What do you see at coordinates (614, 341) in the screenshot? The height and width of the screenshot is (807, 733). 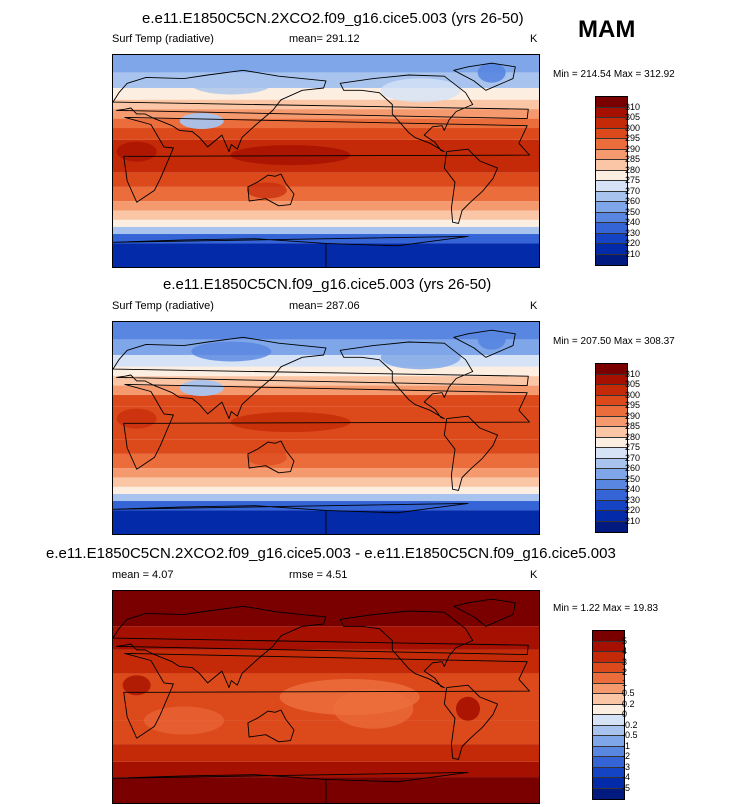 I see `panel-2-minmax: Min = 207.50 Max = 308.37` at bounding box center [614, 341].